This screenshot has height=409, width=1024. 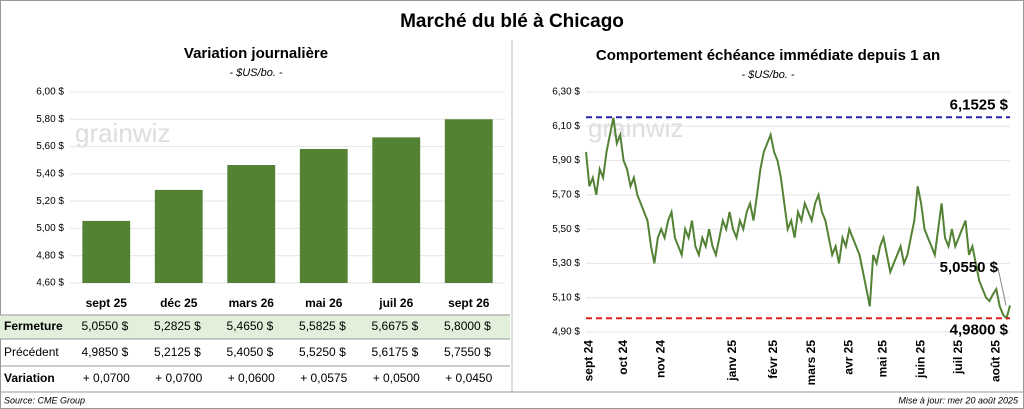 I want to click on x-tick-label: sept 24, so click(x=589, y=361).